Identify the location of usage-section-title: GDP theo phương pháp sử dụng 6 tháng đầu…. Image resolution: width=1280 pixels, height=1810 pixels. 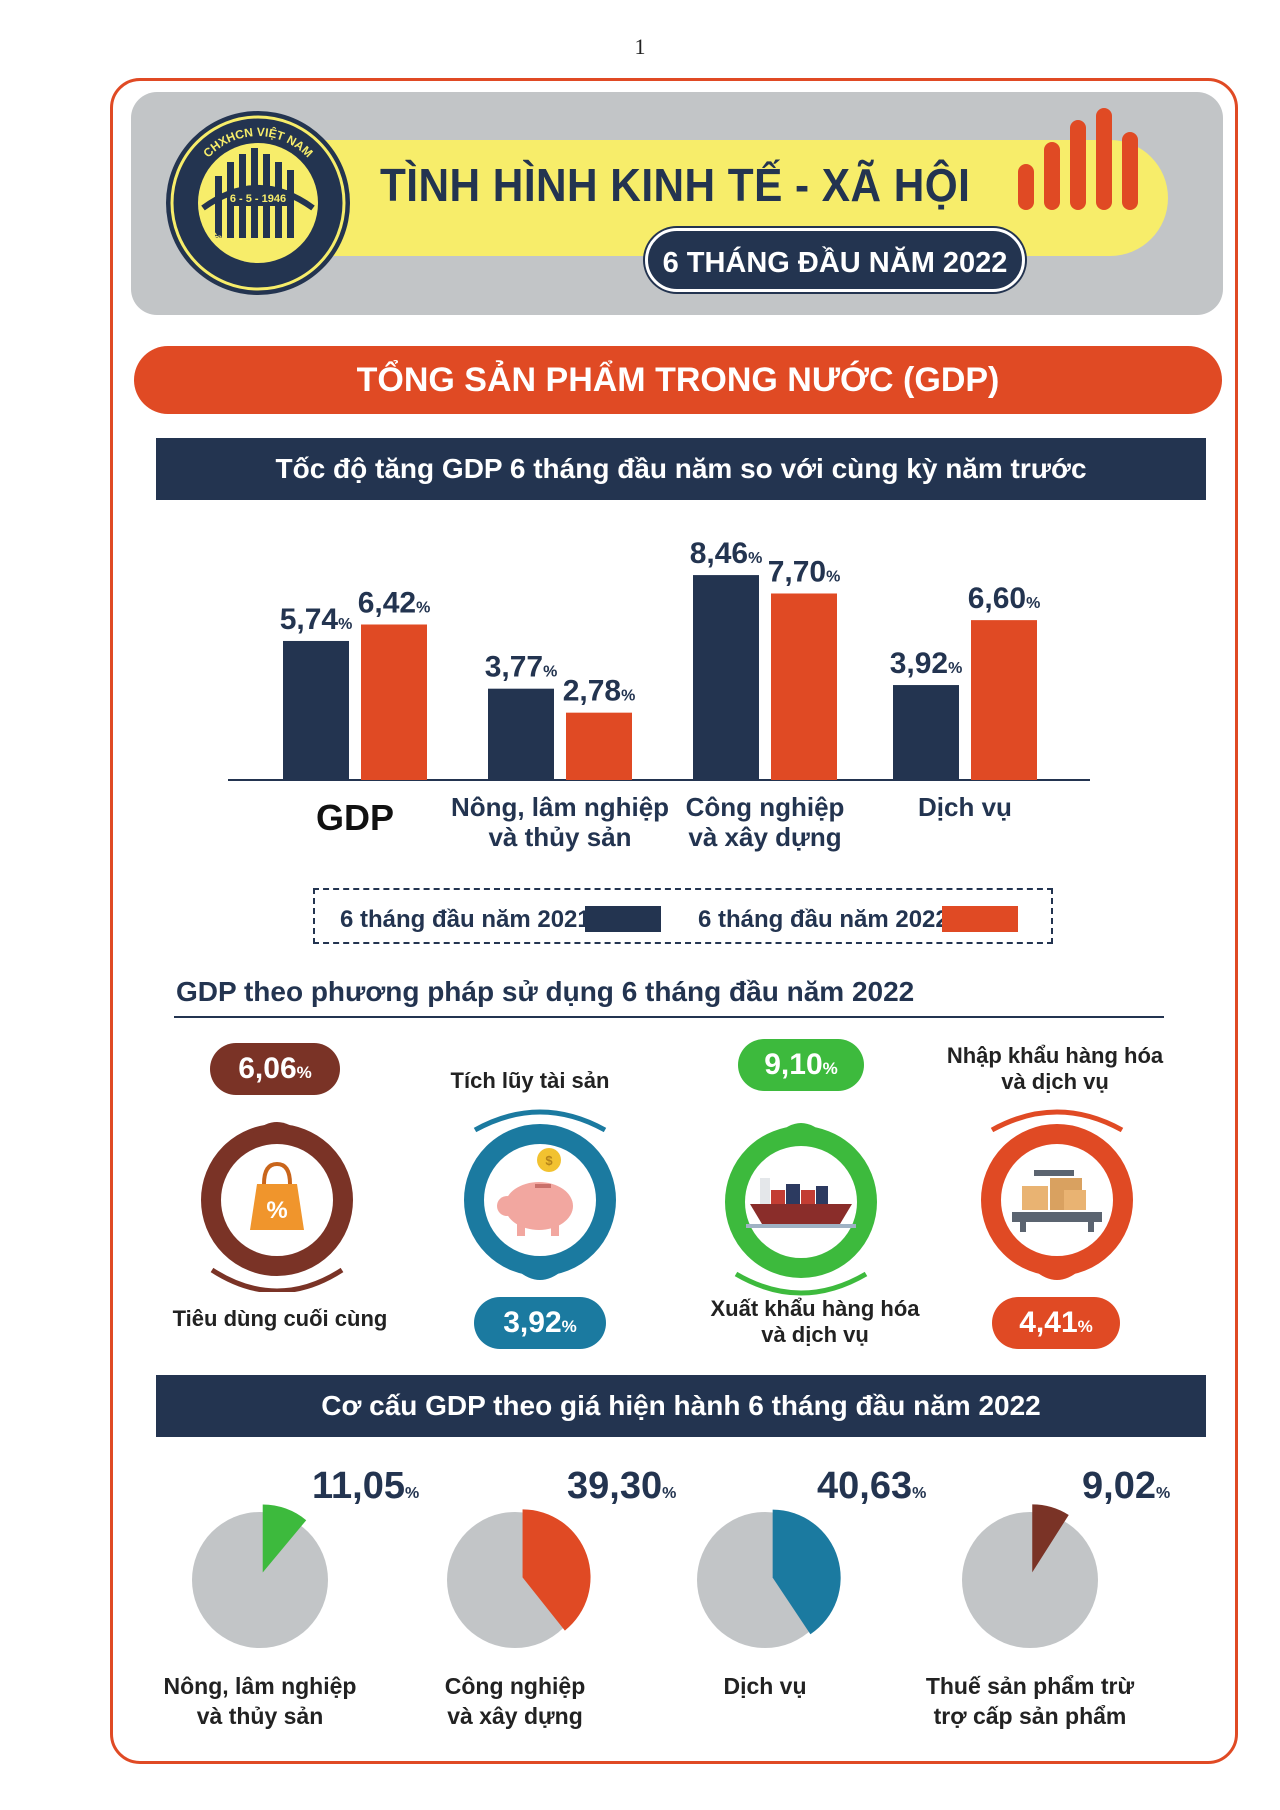
(545, 991).